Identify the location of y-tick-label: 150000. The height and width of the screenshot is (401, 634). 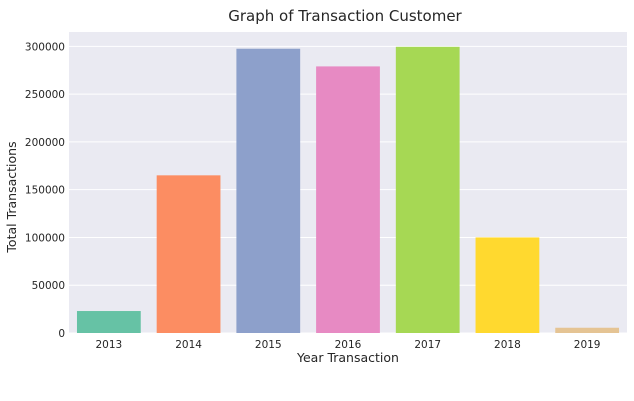
(45, 191).